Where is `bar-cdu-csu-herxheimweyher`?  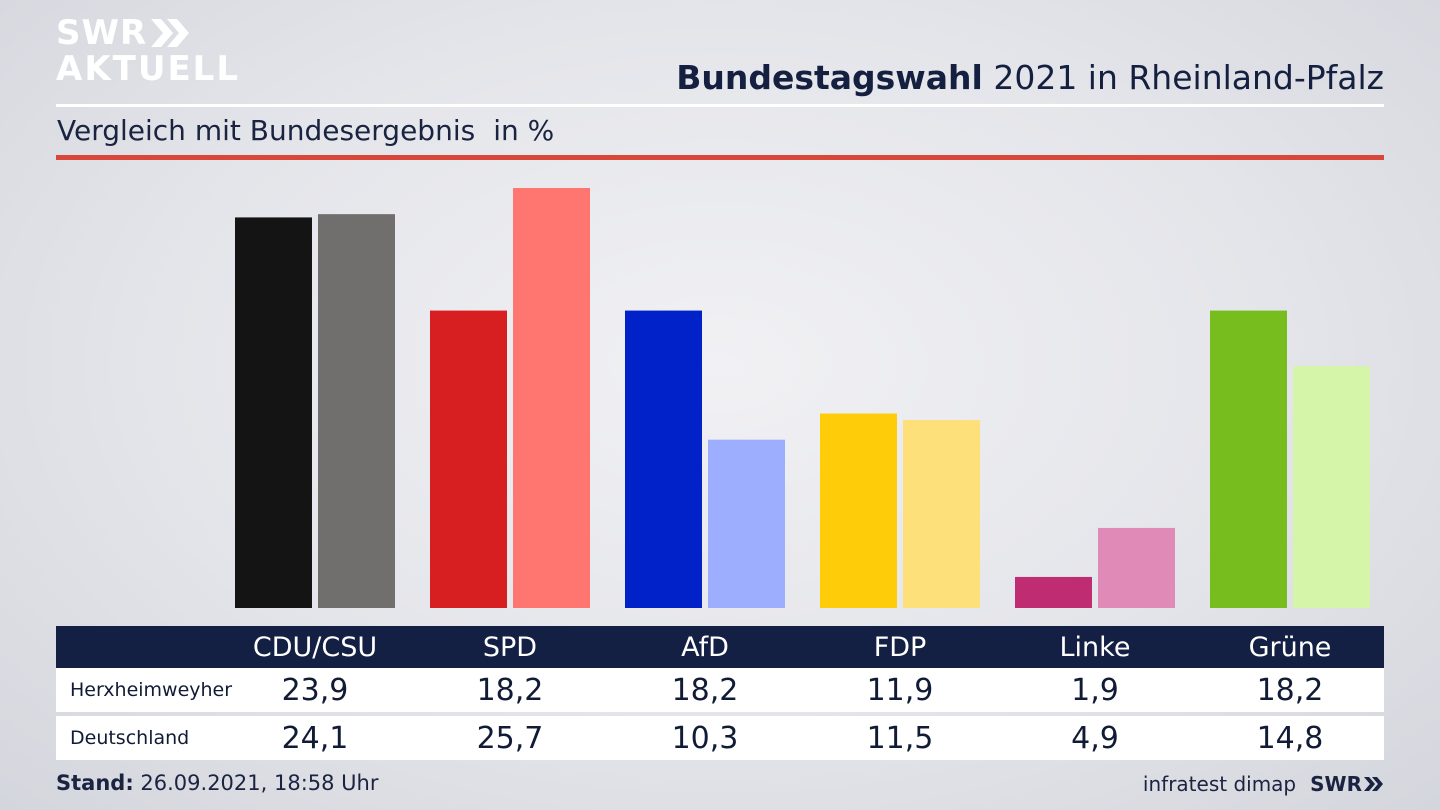 bar-cdu-csu-herxheimweyher is located at coordinates (273, 412).